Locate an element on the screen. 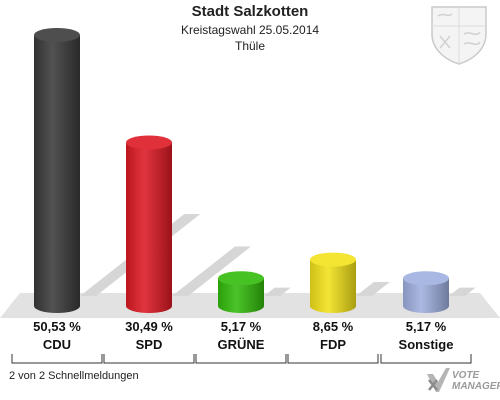 The height and width of the screenshot is (400, 500). value-label-cdu: 50,53 % is located at coordinates (57, 326).